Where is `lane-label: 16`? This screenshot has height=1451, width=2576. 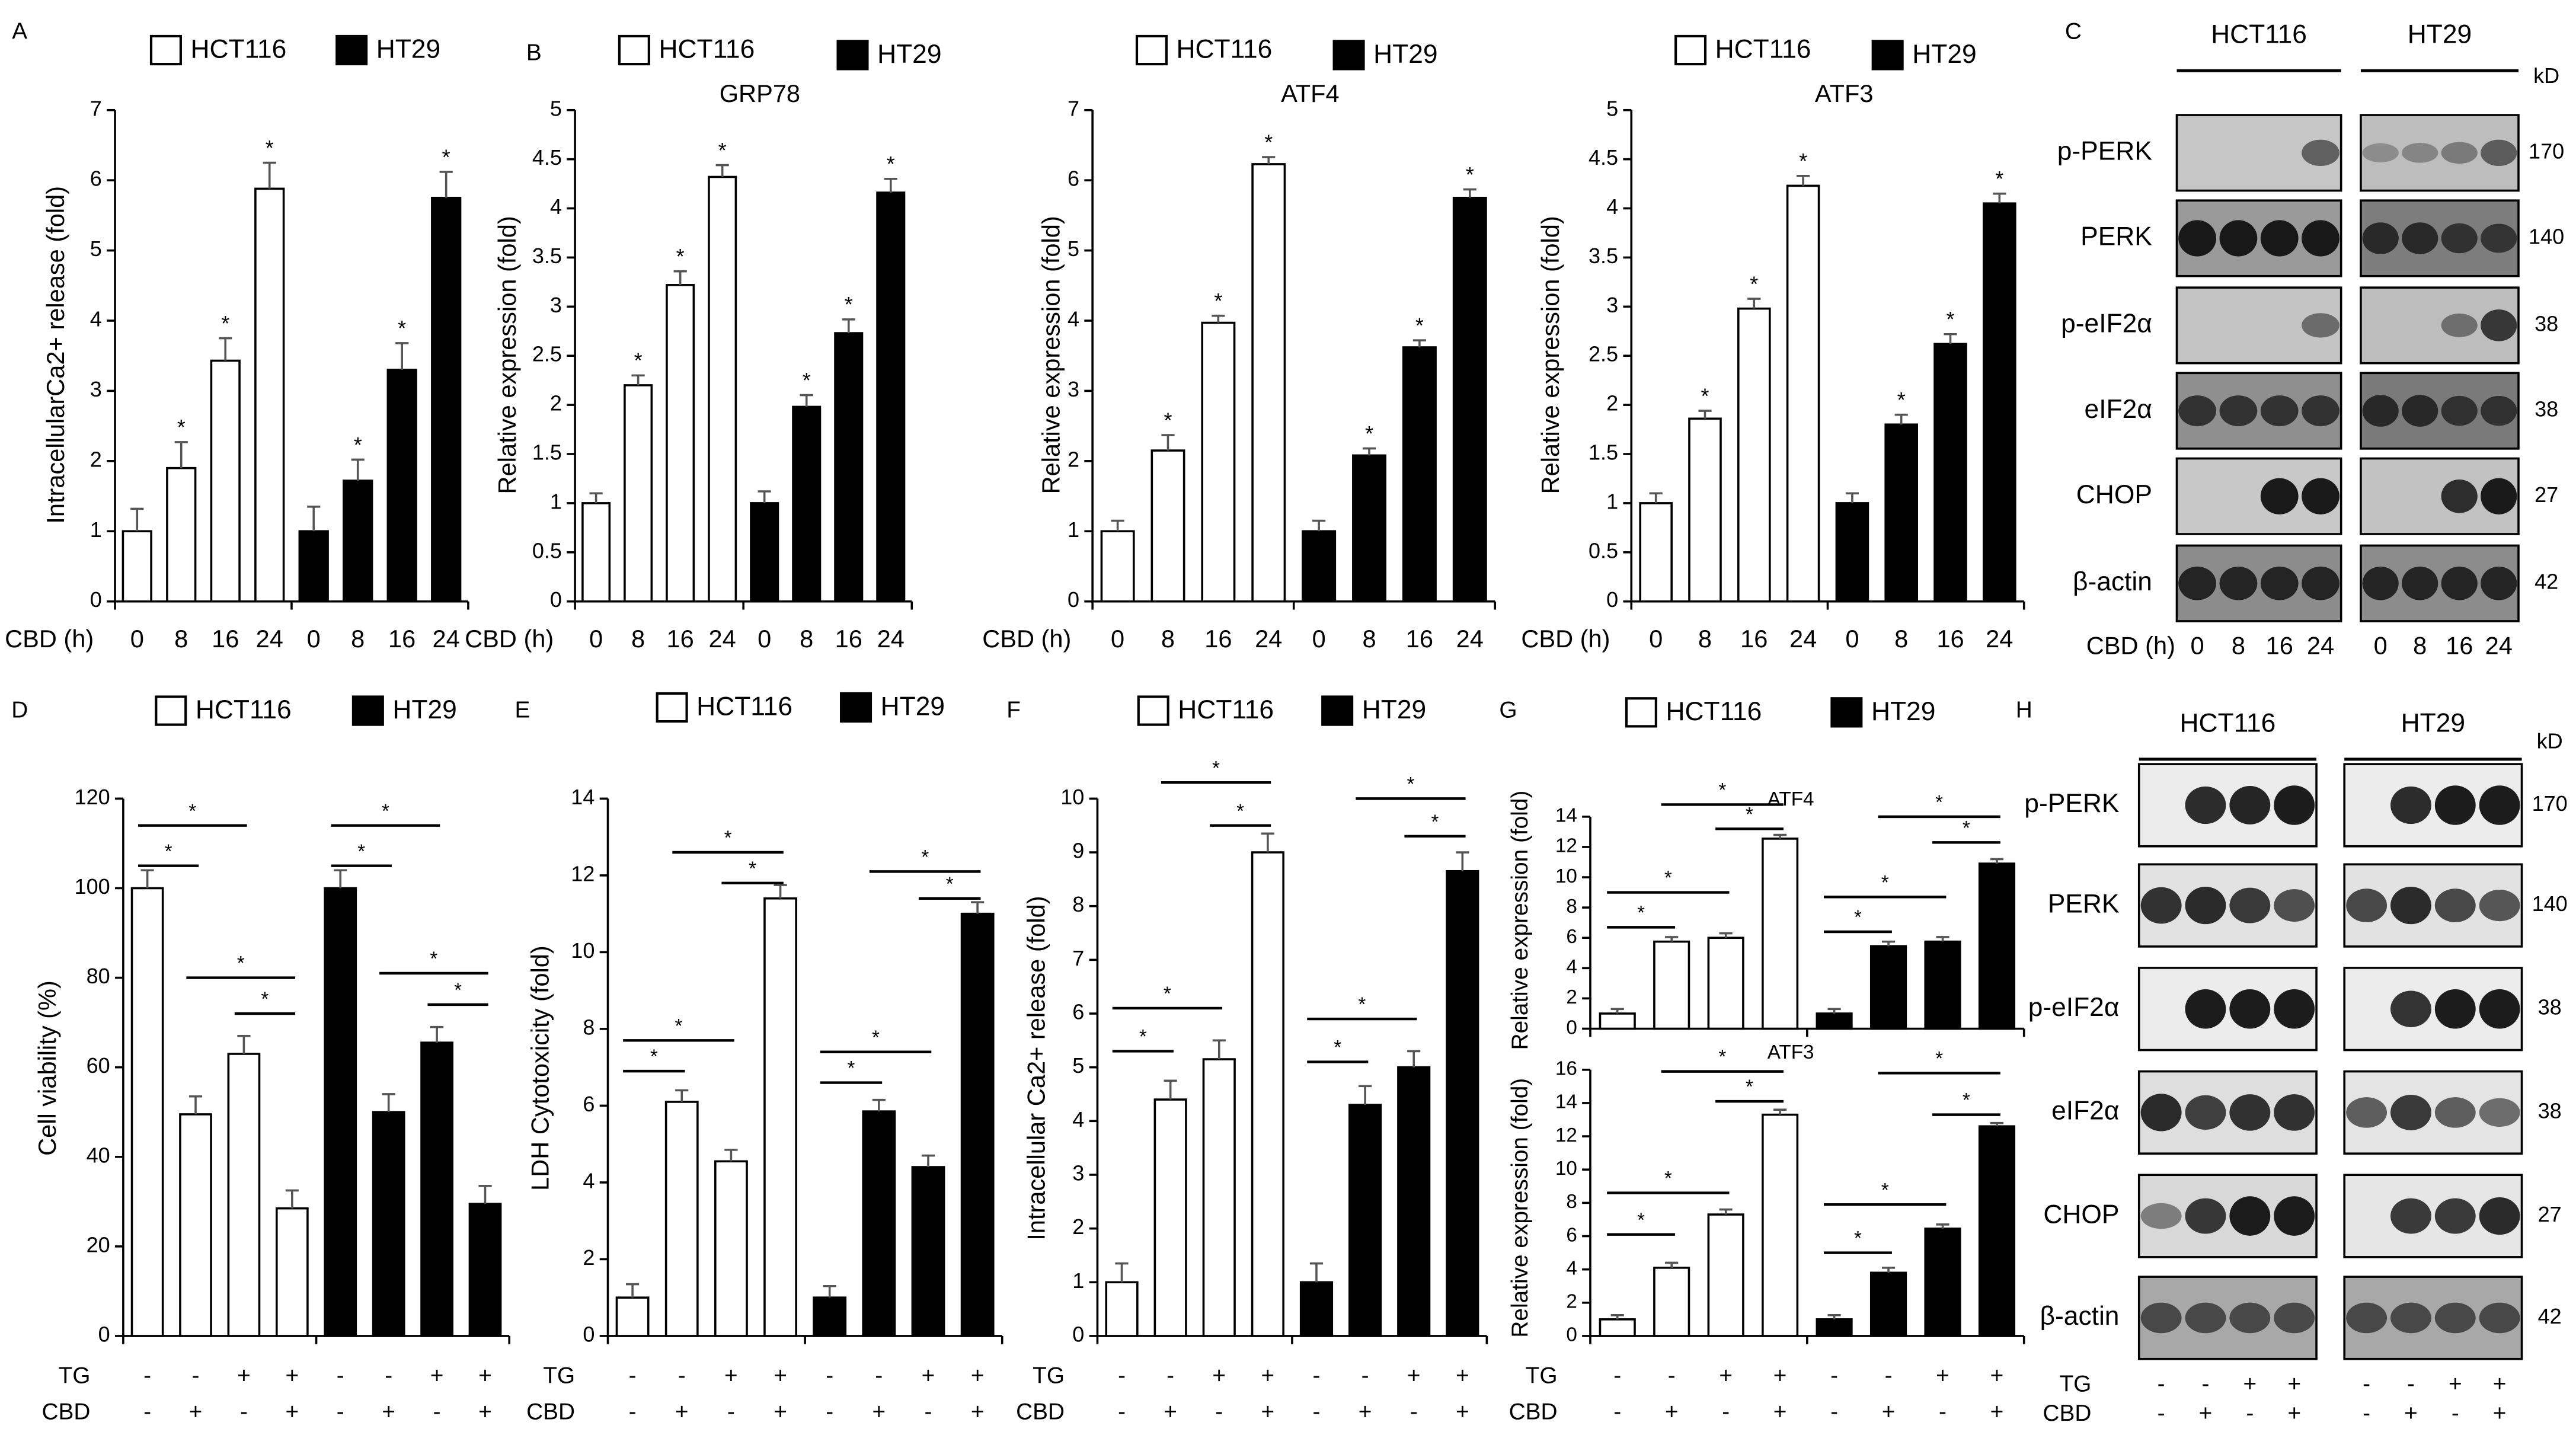 lane-label: 16 is located at coordinates (2460, 645).